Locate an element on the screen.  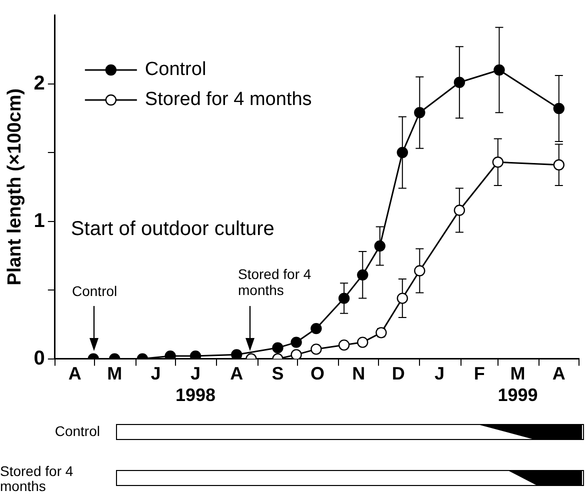
y-tick-label: 1 is located at coordinates (39, 221).